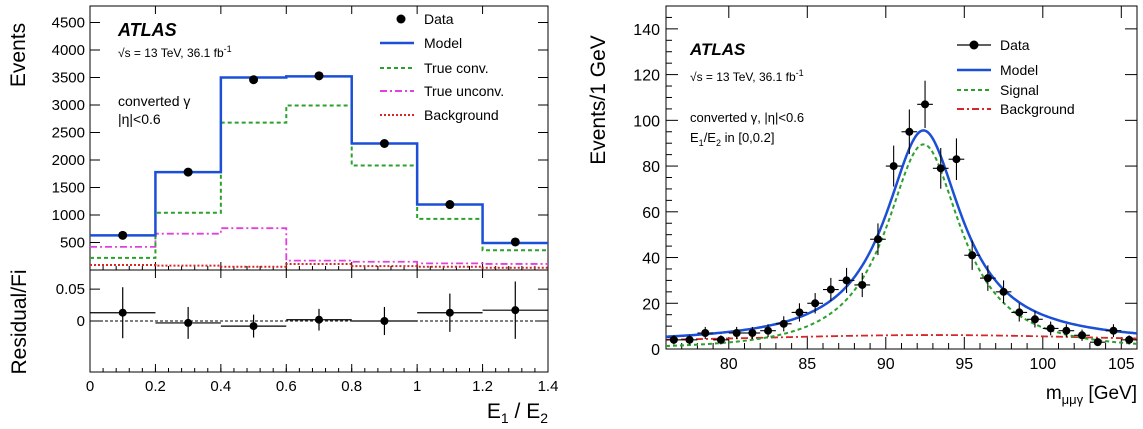 The image size is (1143, 429). I want to click on right-x-tick-label: 105, so click(1121, 364).